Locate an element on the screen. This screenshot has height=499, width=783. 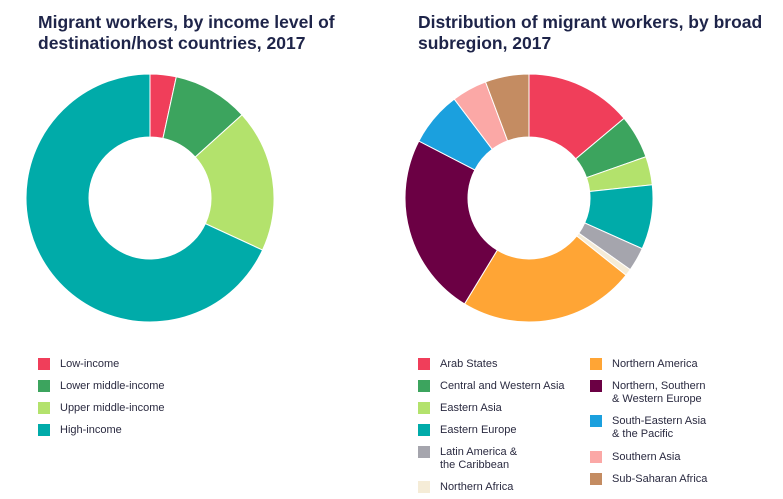
legend-item-central-and-western-asia: Central and Western Asia is located at coordinates (491, 386).